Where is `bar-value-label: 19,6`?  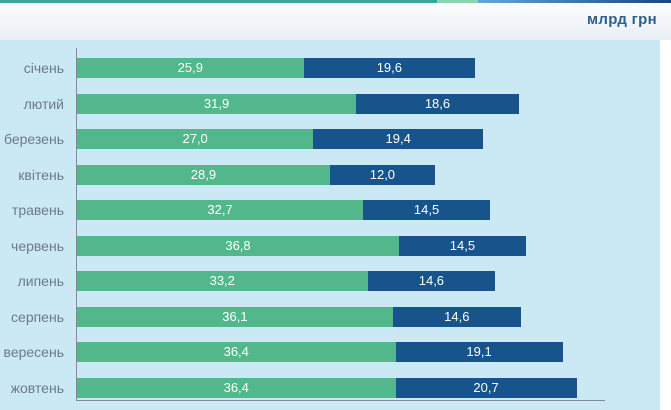 bar-value-label: 19,6 is located at coordinates (389, 67).